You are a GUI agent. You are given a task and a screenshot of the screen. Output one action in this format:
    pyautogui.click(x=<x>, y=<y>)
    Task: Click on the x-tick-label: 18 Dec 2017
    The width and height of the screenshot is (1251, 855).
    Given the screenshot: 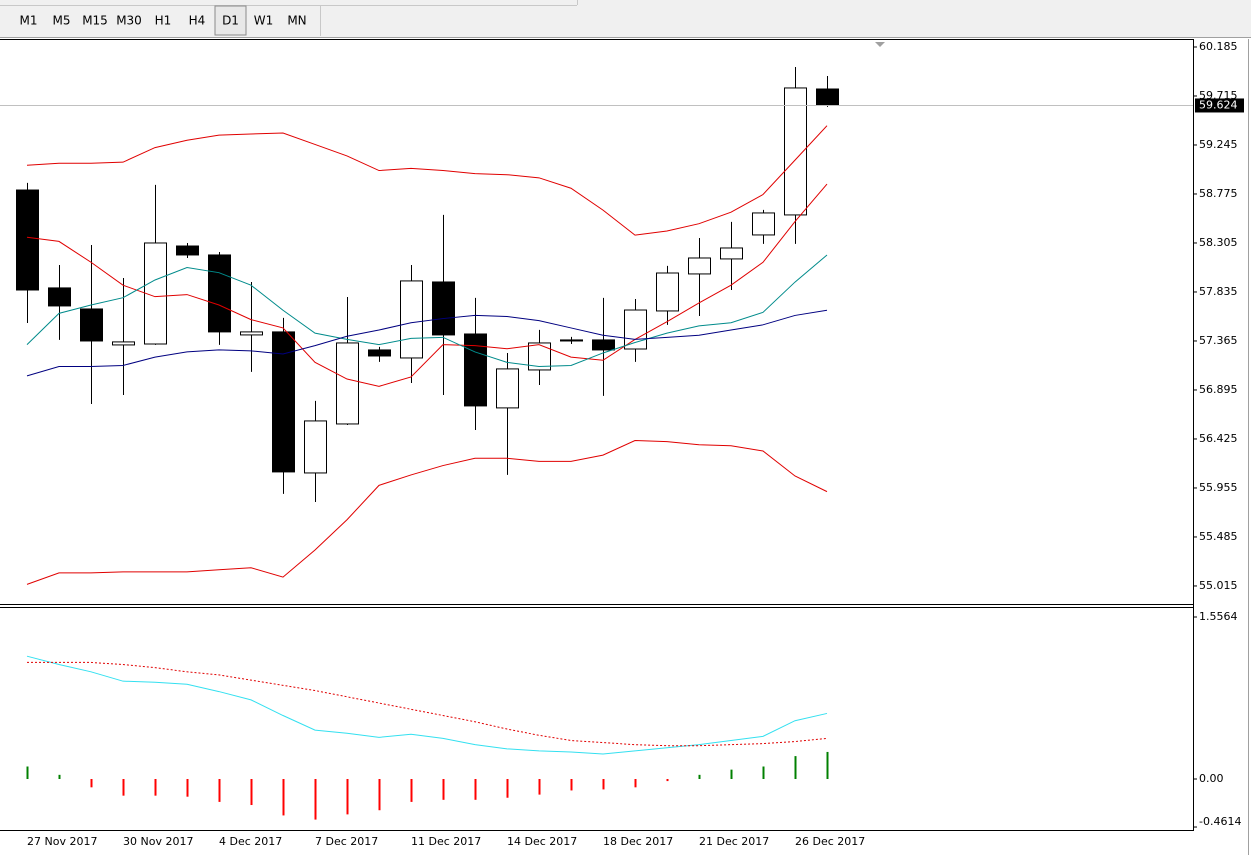 What is the action you would take?
    pyautogui.click(x=638, y=841)
    